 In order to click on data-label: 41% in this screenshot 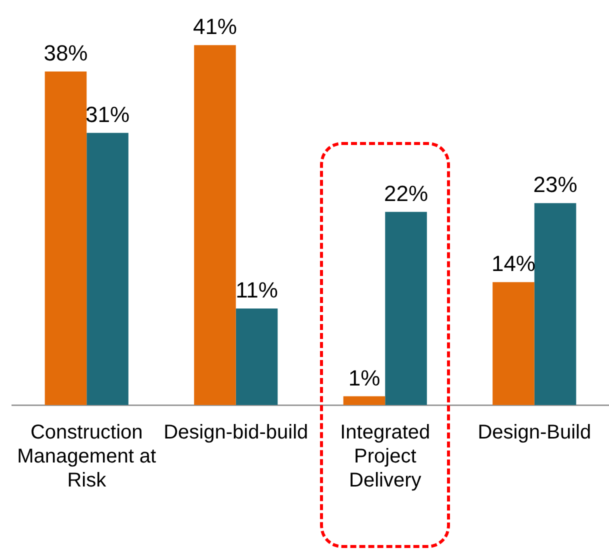, I will do `click(215, 27)`.